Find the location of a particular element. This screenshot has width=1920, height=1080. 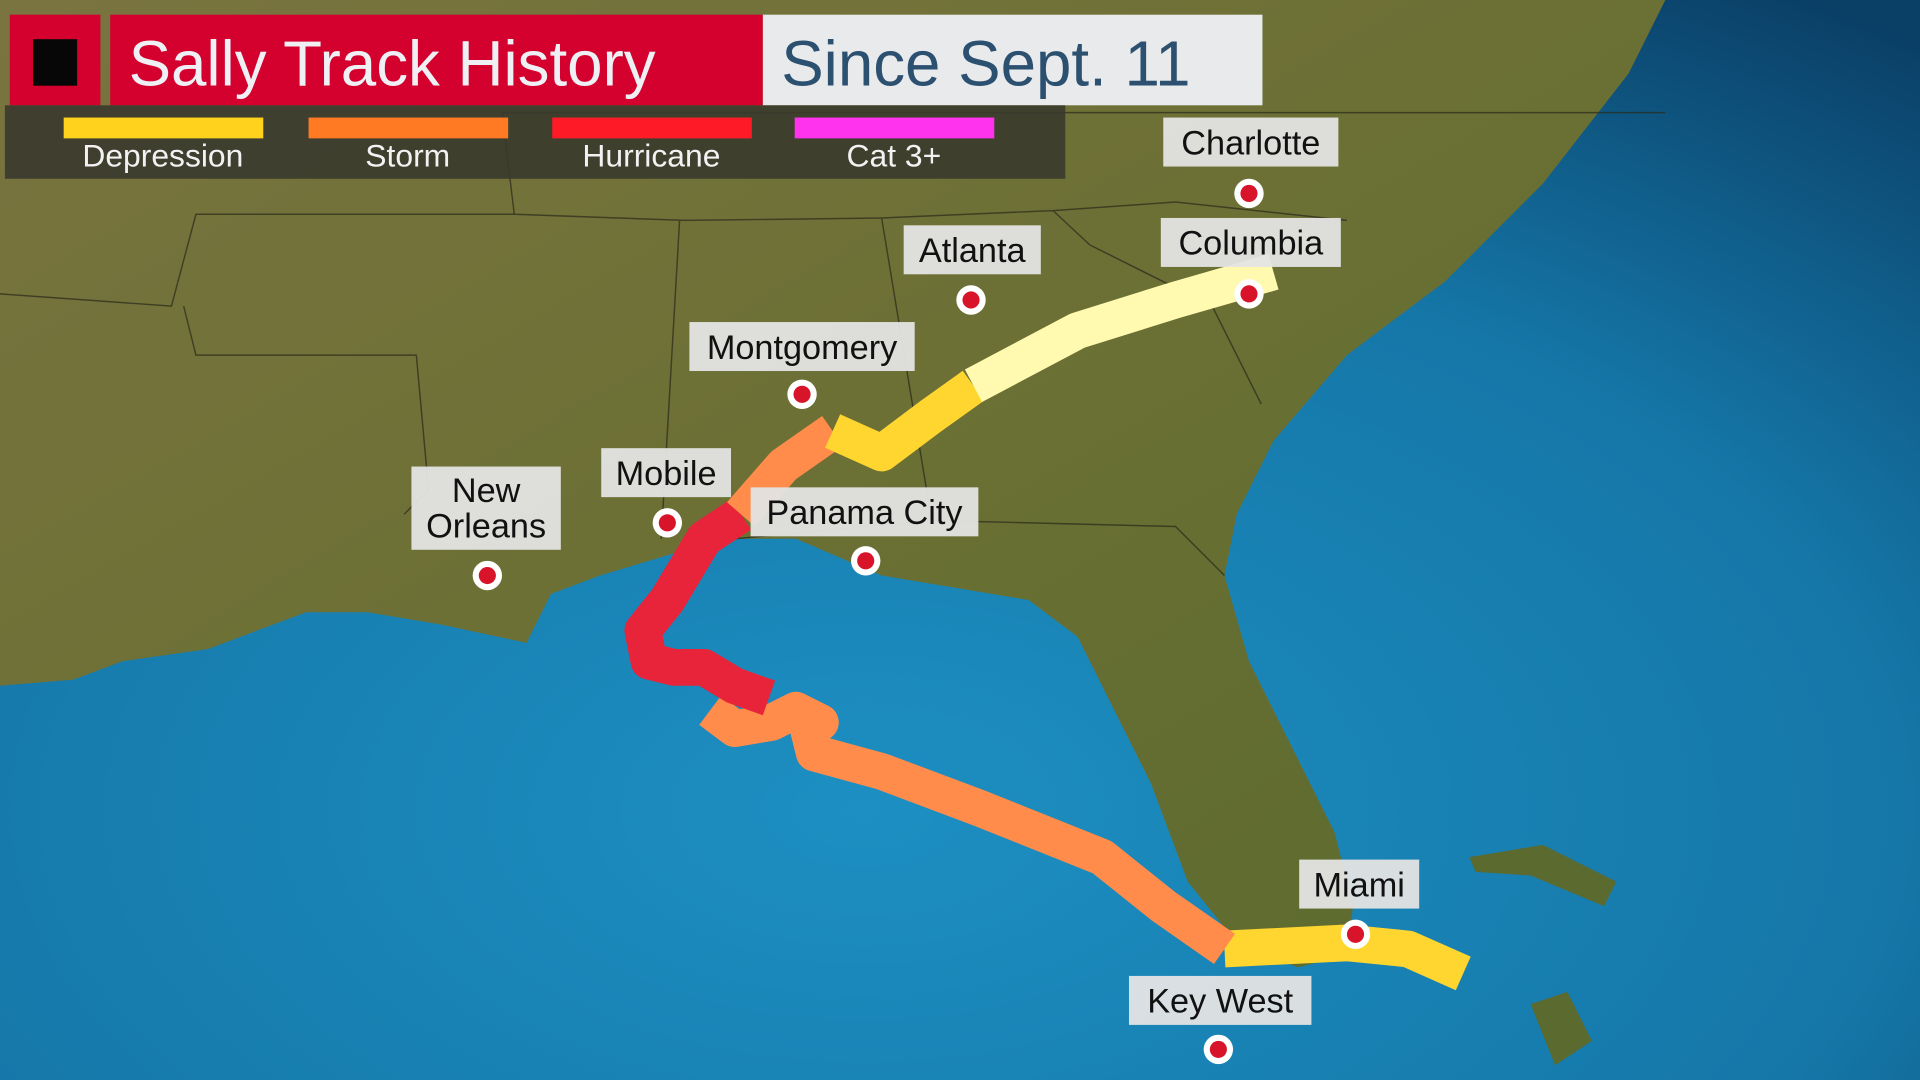

legend: Depression Storm Hurricane Cat 3+ is located at coordinates (529, 145).